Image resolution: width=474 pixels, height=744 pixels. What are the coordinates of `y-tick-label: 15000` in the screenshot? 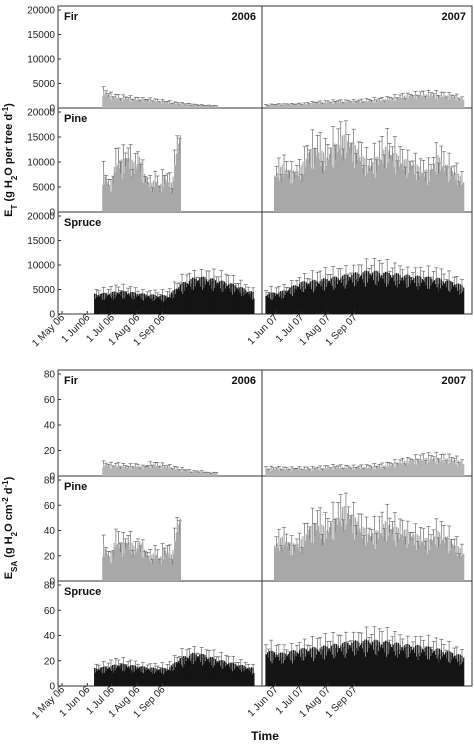 It's located at (41, 138).